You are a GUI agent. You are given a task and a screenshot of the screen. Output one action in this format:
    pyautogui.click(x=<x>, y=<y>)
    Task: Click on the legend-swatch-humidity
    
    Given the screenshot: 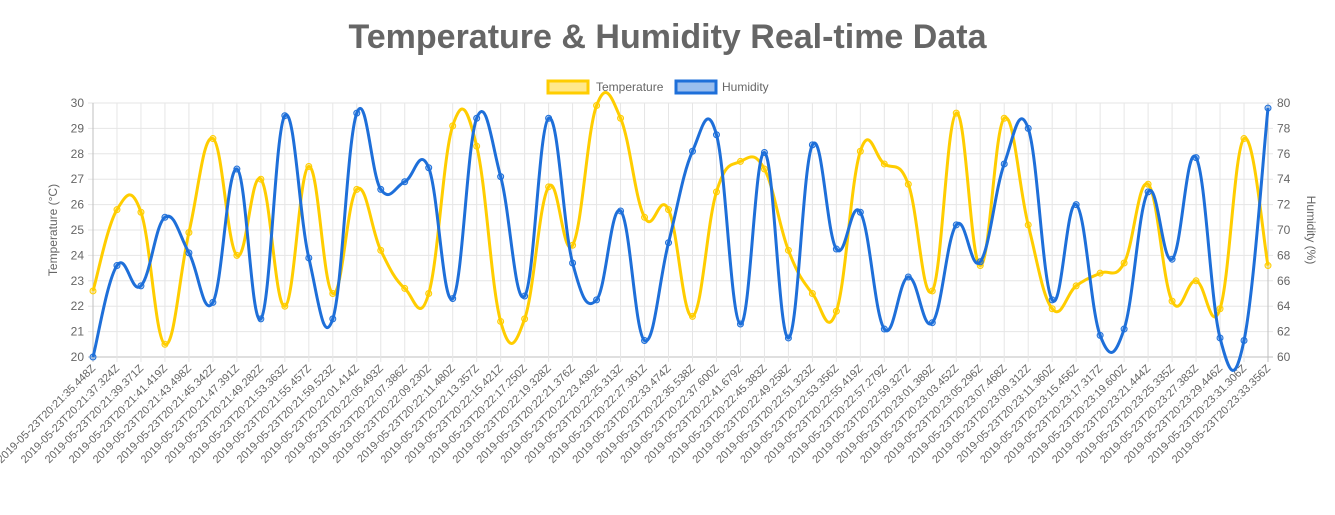 What is the action you would take?
    pyautogui.click(x=696, y=87)
    